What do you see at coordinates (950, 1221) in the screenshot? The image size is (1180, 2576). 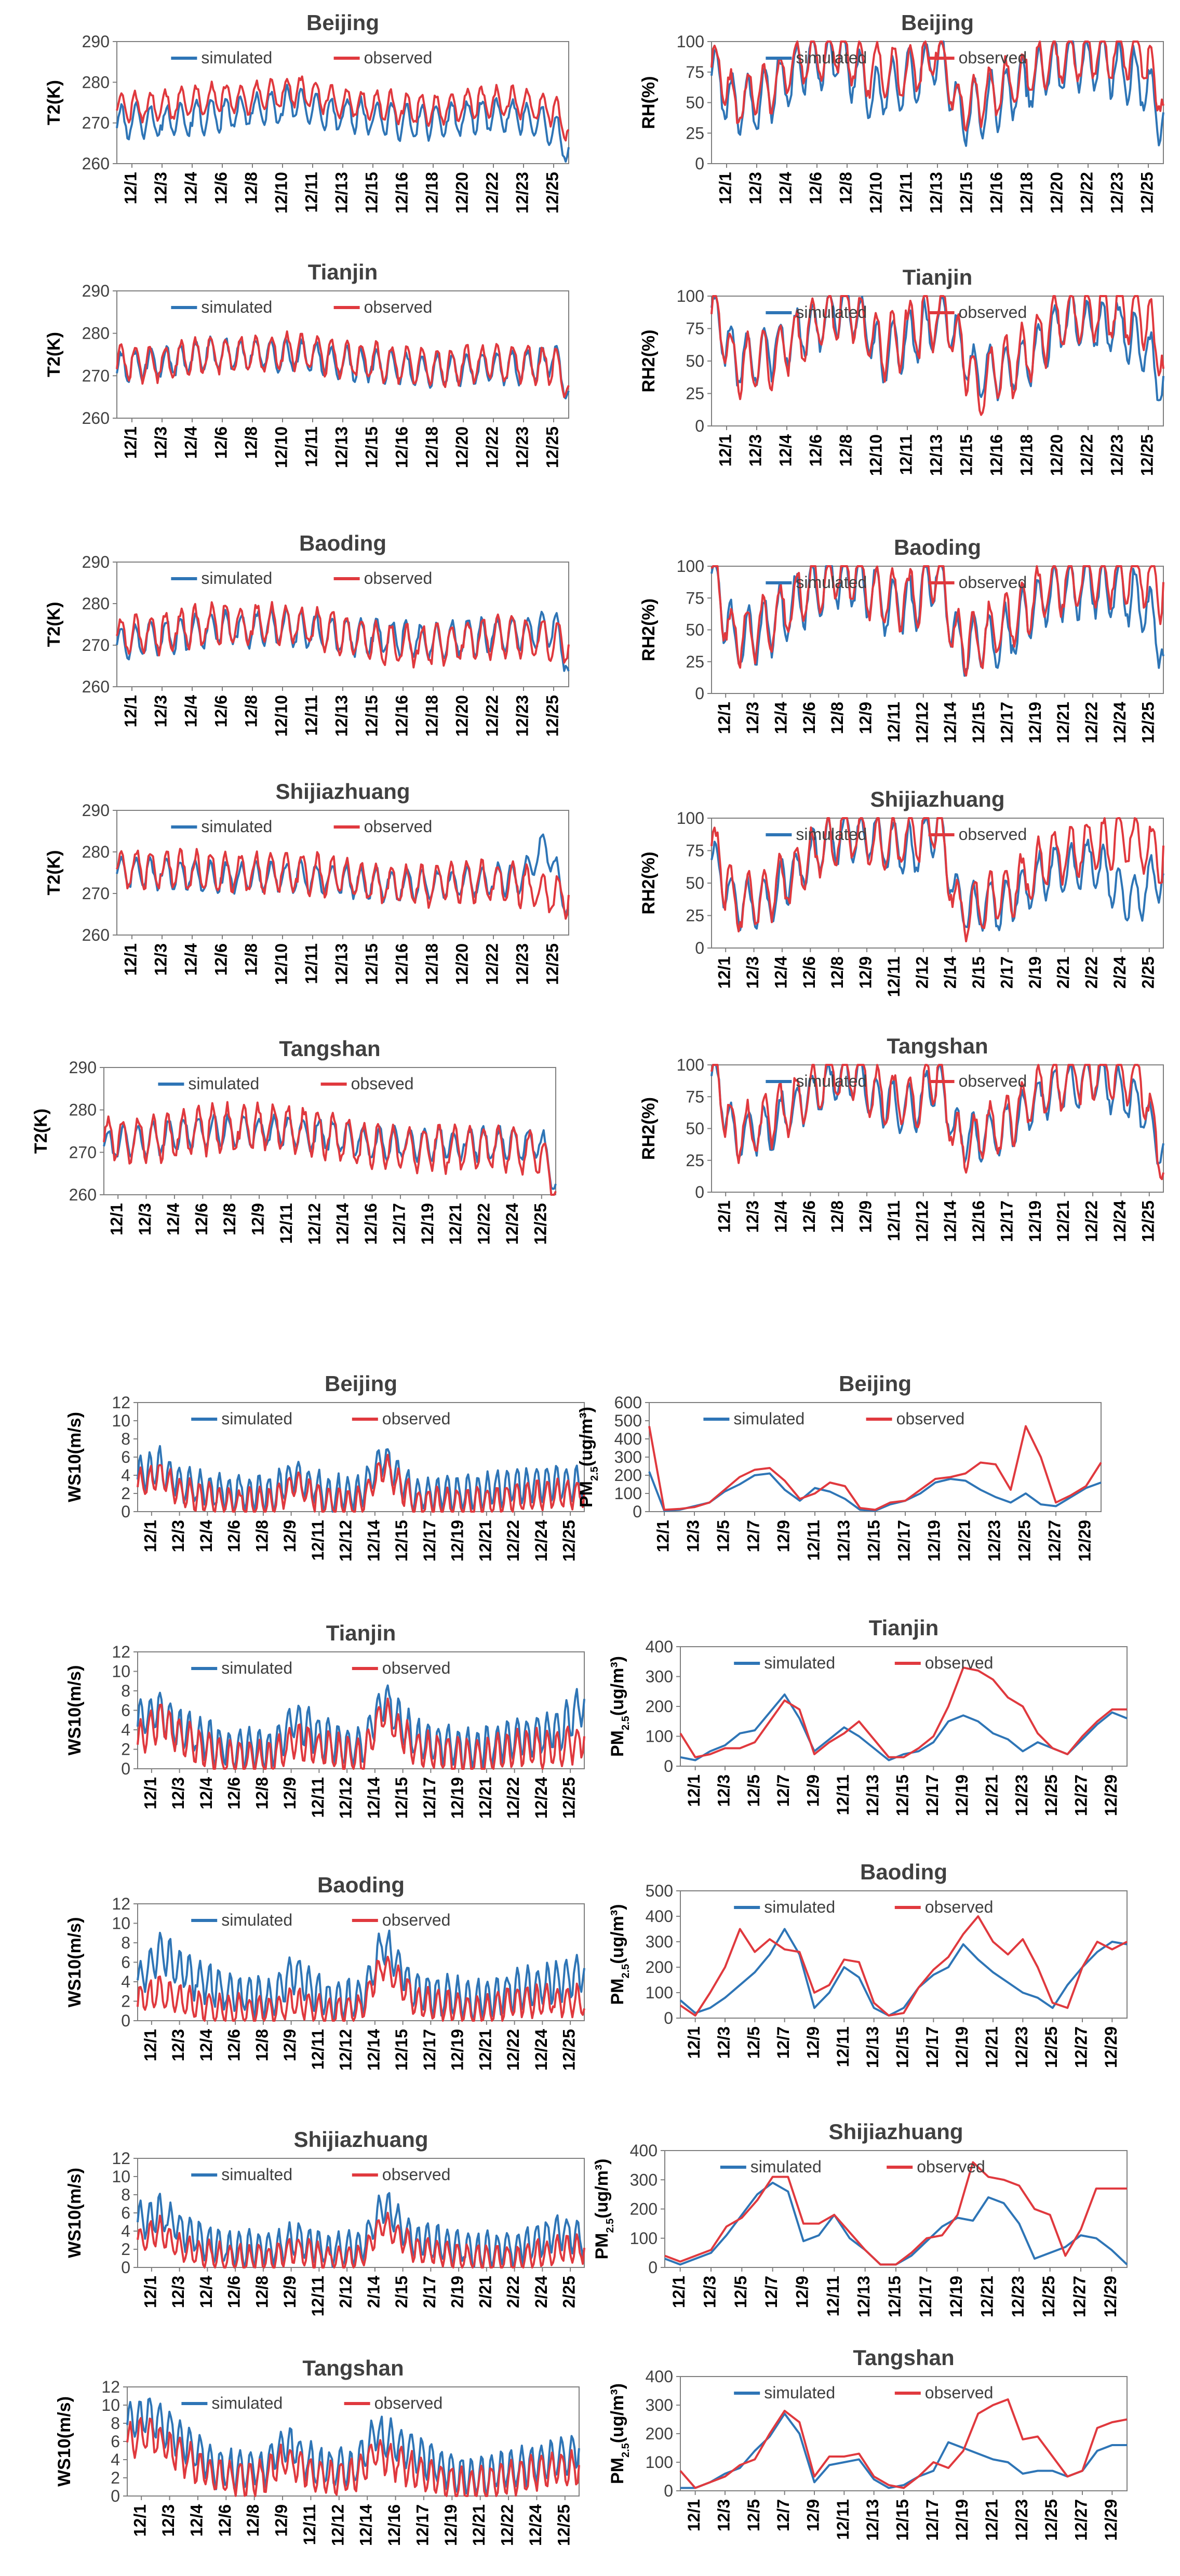 I see `x-tick-label: 12/14` at bounding box center [950, 1221].